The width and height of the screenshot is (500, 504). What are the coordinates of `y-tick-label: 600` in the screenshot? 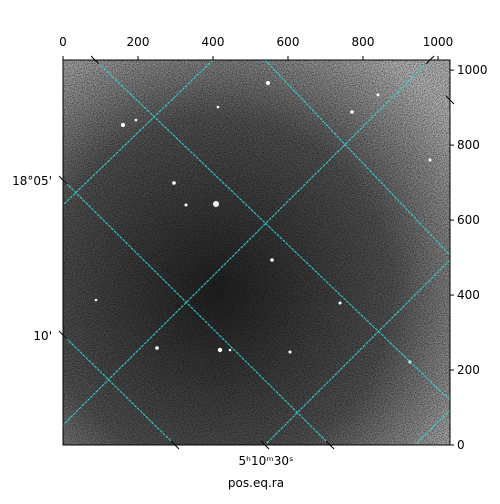 It's located at (468, 220).